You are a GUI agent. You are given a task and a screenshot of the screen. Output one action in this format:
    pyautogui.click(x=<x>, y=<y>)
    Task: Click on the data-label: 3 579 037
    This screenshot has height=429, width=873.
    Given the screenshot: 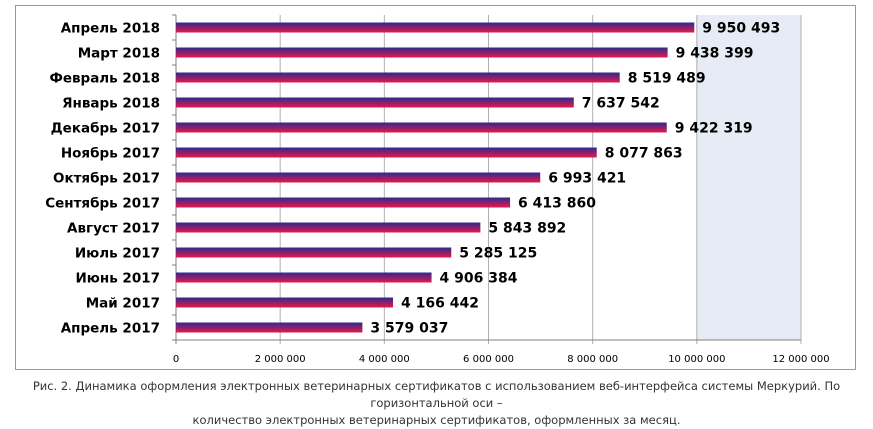 What is the action you would take?
    pyautogui.click(x=409, y=329)
    